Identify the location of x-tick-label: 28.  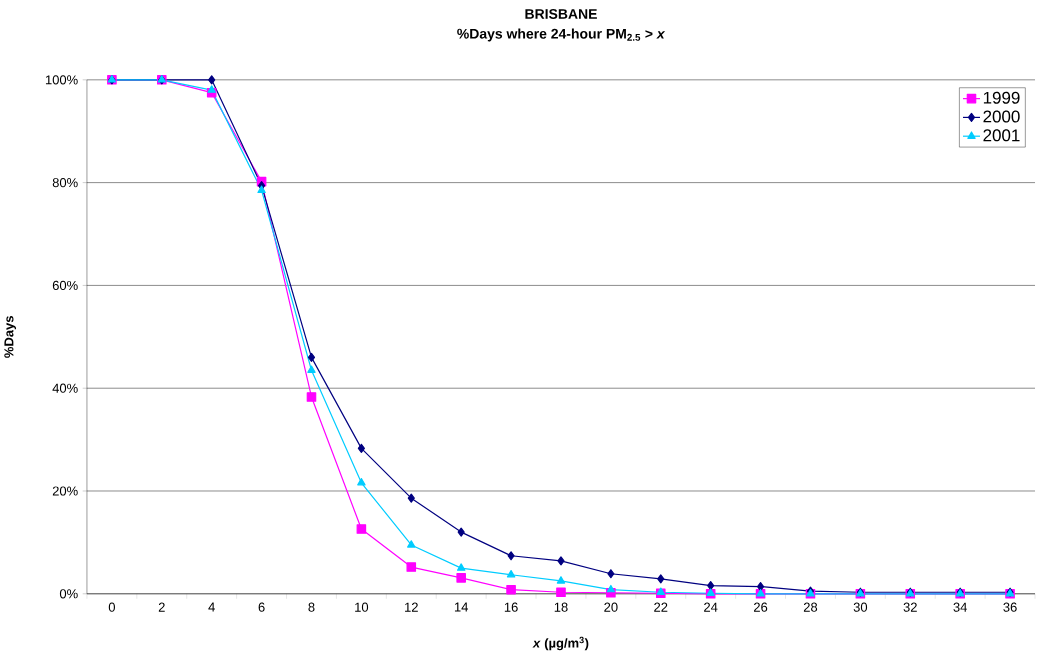
(810, 607).